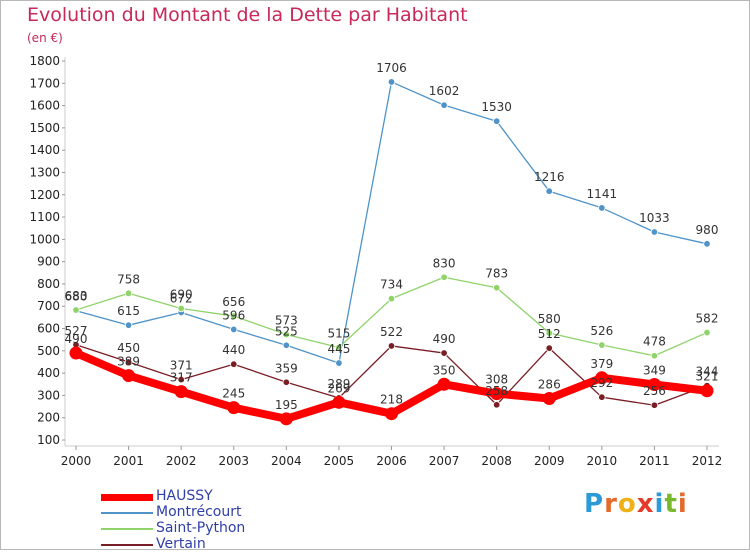 The height and width of the screenshot is (553, 750). Describe the element at coordinates (601, 364) in the screenshot. I see `data-label: 379` at that location.